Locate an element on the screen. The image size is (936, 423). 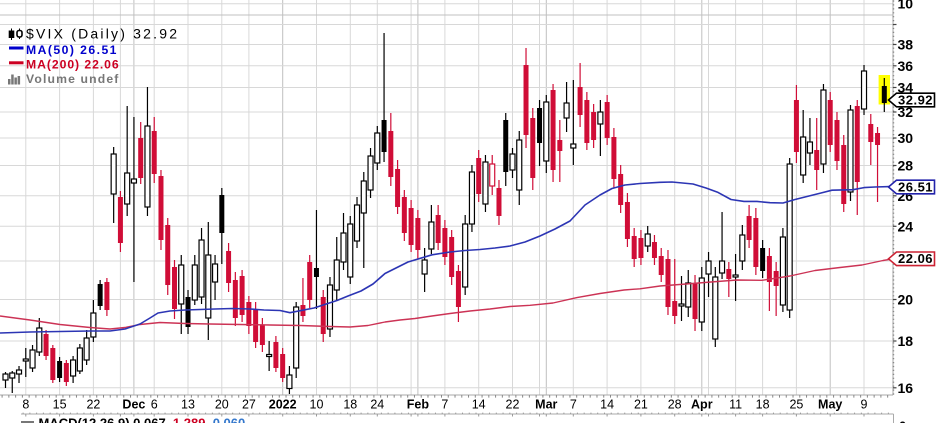
svg-text: Apr is located at coordinates (702, 405).